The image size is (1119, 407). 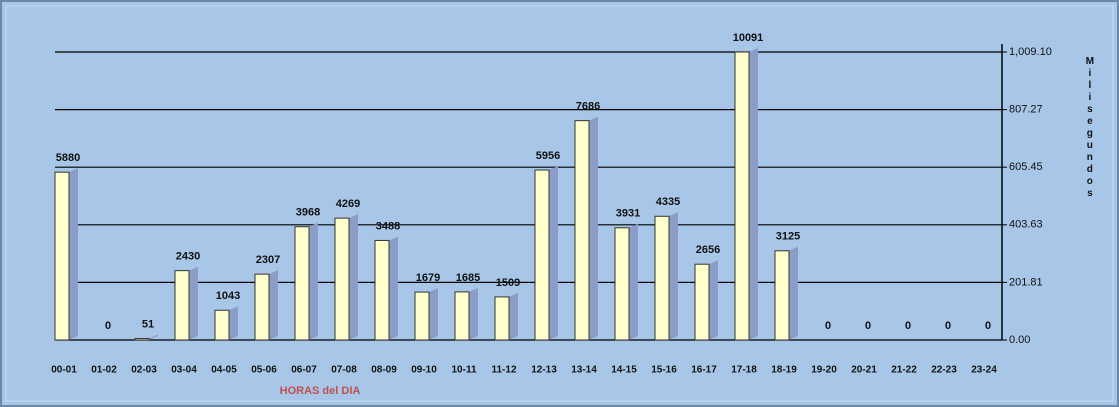 I want to click on data-label: 5956, so click(x=548, y=156).